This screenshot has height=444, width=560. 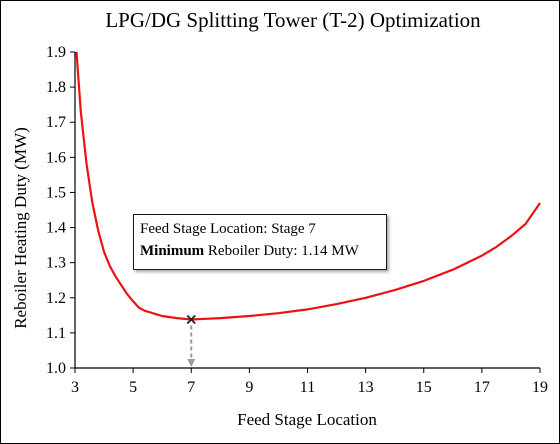 What do you see at coordinates (249, 387) in the screenshot?
I see `x-tick-label: 9` at bounding box center [249, 387].